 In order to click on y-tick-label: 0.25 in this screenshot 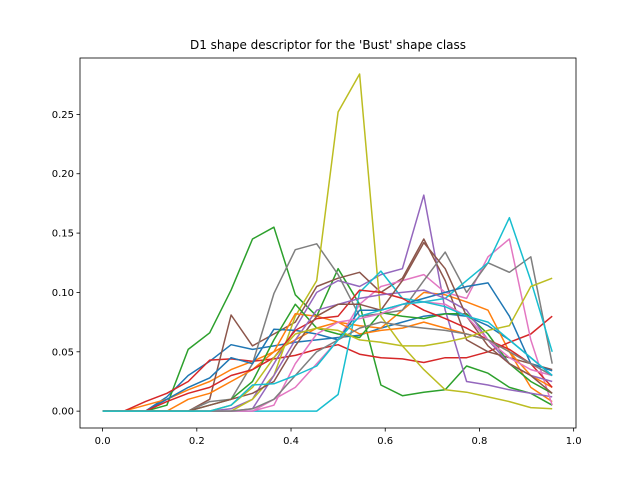, I will do `click(63, 115)`.